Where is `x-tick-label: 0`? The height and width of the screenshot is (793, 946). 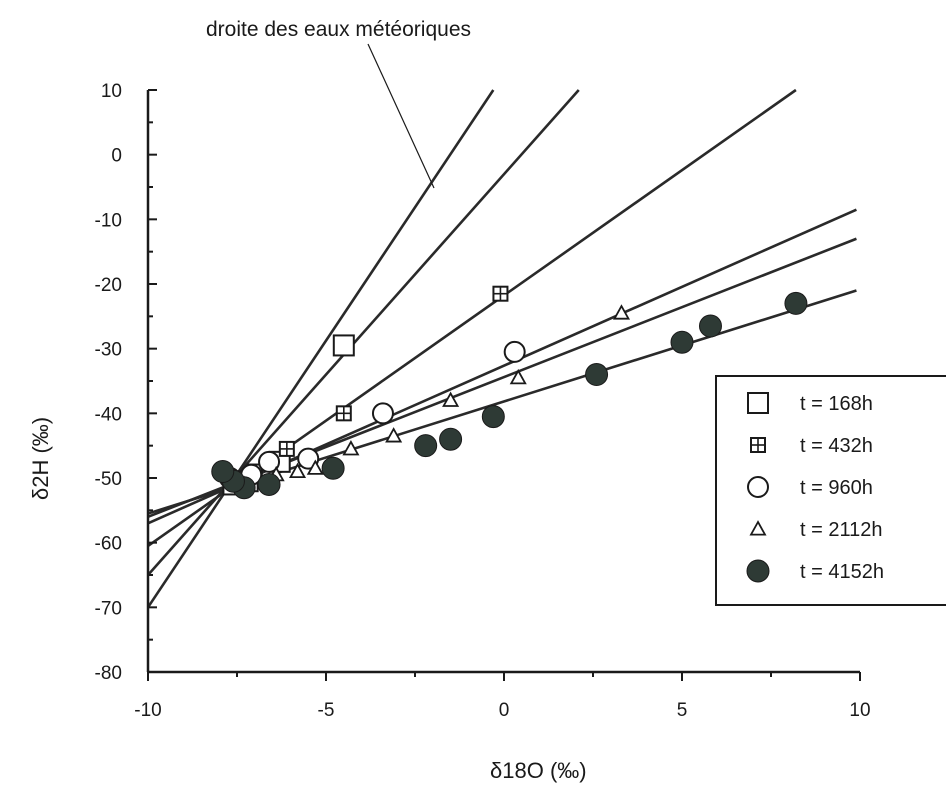 x-tick-label: 0 is located at coordinates (504, 710).